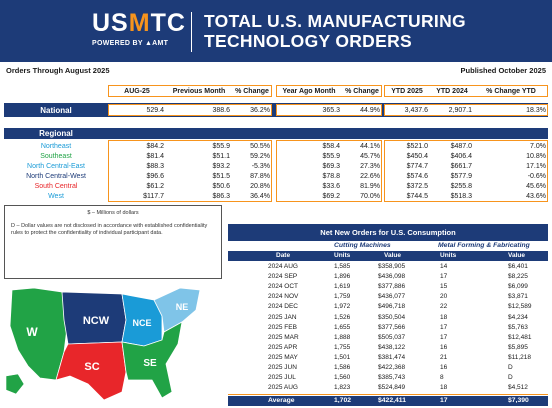  What do you see at coordinates (417, 176) in the screenshot?
I see `region-3-value-5: $574.6` at bounding box center [417, 176].